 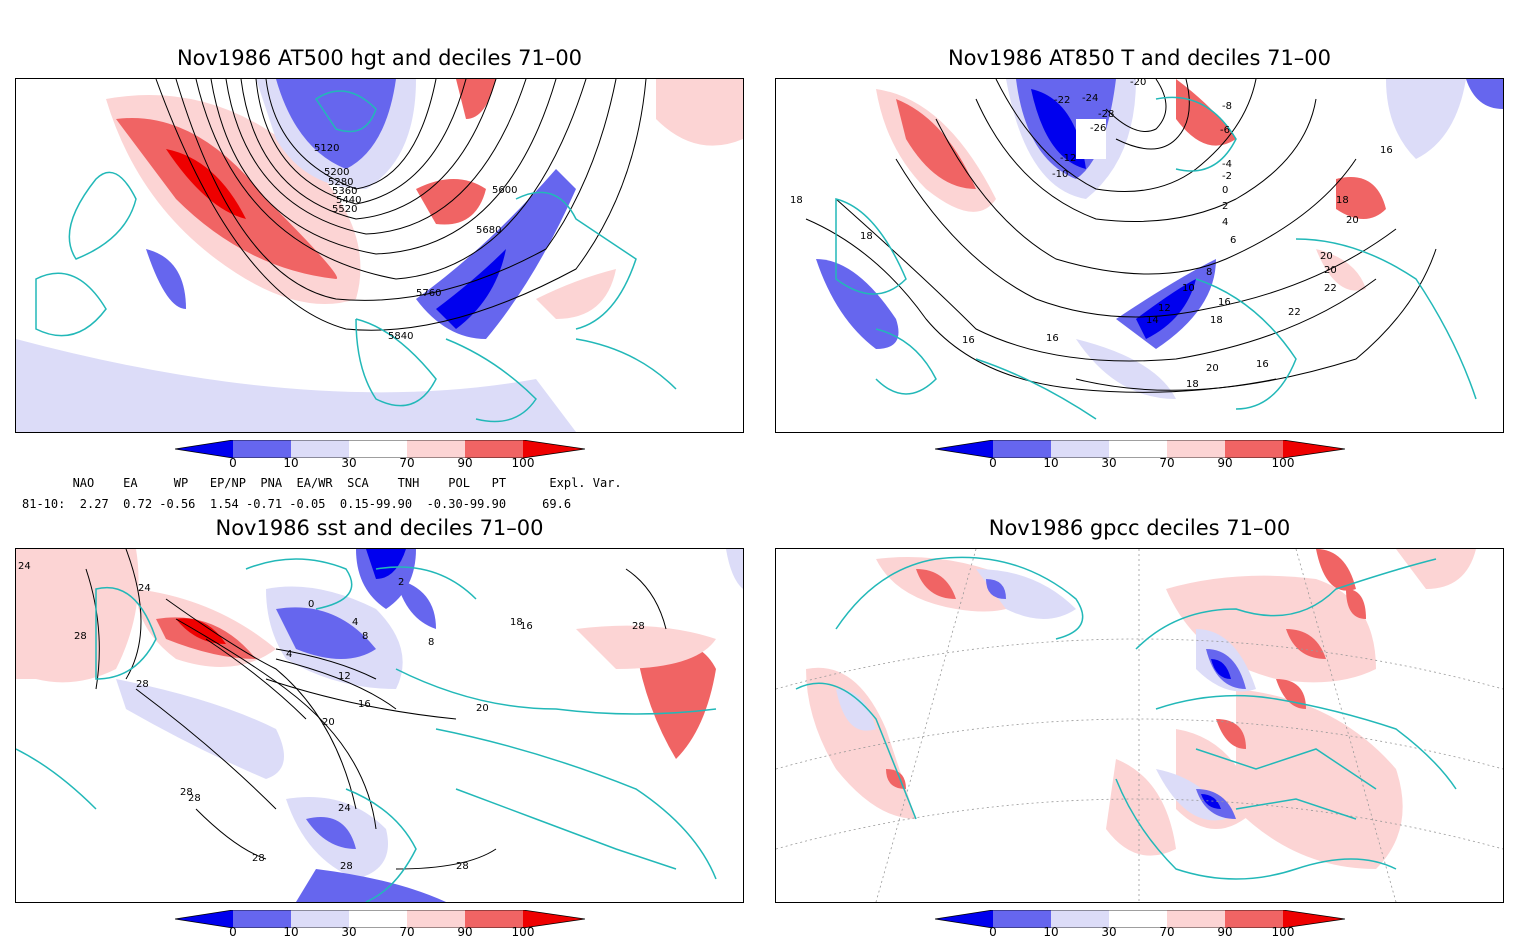 I want to click on colorbar-4: 0 10 30 70 90 100, so click(x=1140, y=924).